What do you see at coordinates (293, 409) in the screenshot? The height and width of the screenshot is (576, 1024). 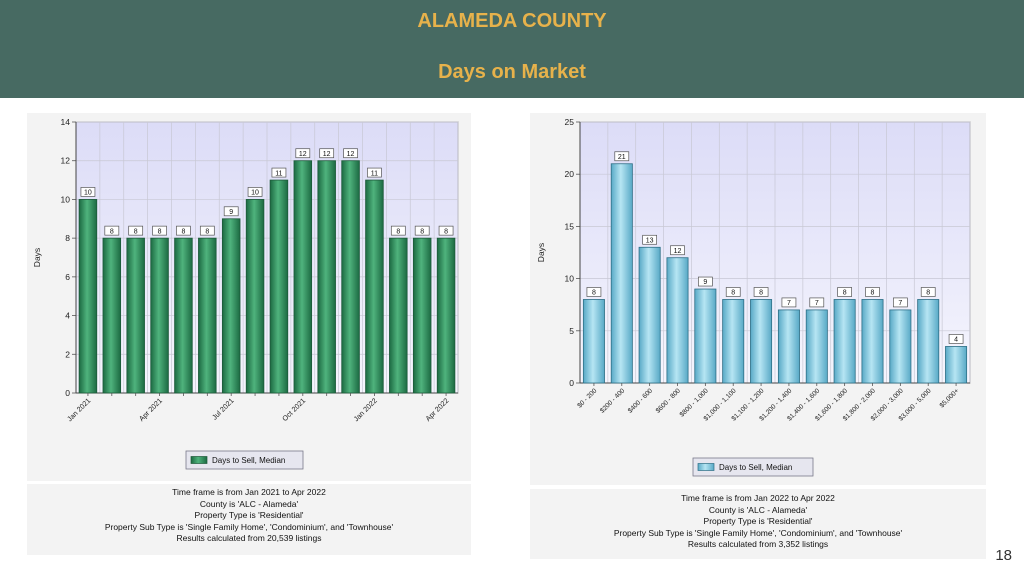 I see `x-tick-label: Oct 2021` at bounding box center [293, 409].